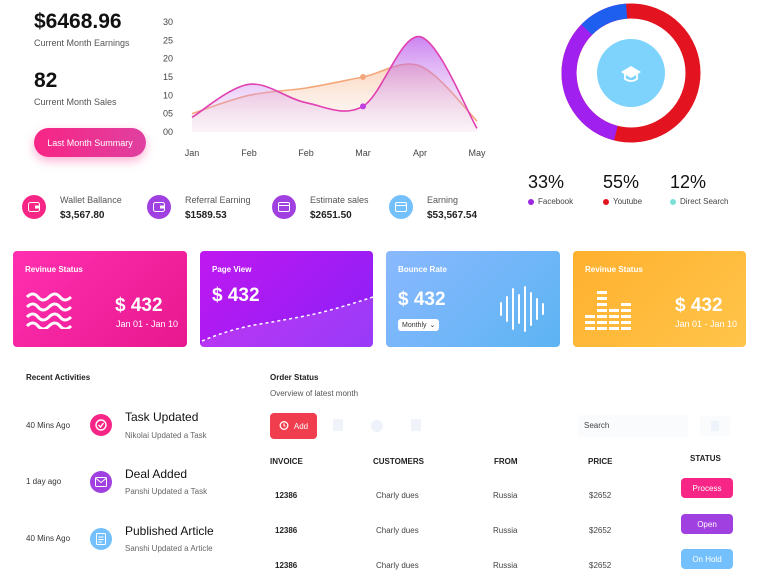 This screenshot has width=768, height=583. Describe the element at coordinates (168, 77) in the screenshot. I see `y-tick-label: 15` at that location.